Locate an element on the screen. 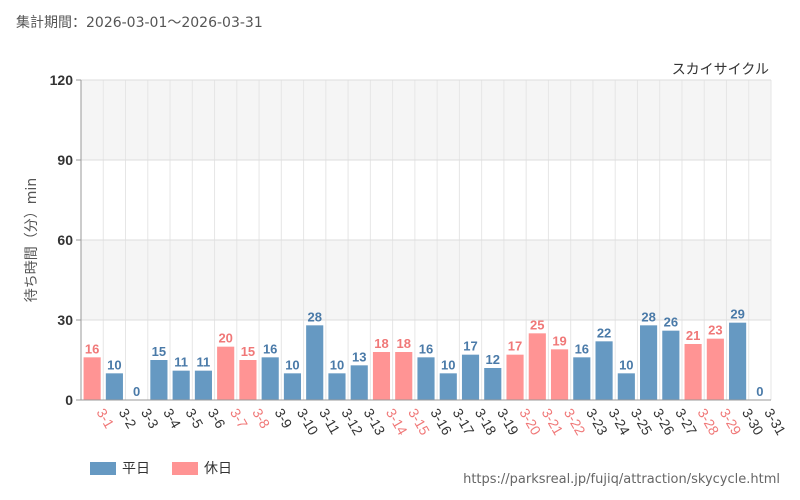 The height and width of the screenshot is (500, 800). x-tick-label: 3-3 is located at coordinates (150, 419).